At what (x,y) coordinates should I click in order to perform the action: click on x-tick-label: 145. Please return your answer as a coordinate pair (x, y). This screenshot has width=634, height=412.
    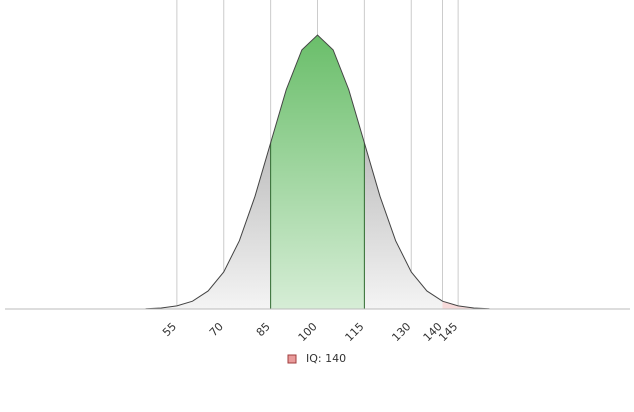
    Looking at the image, I should click on (448, 332).